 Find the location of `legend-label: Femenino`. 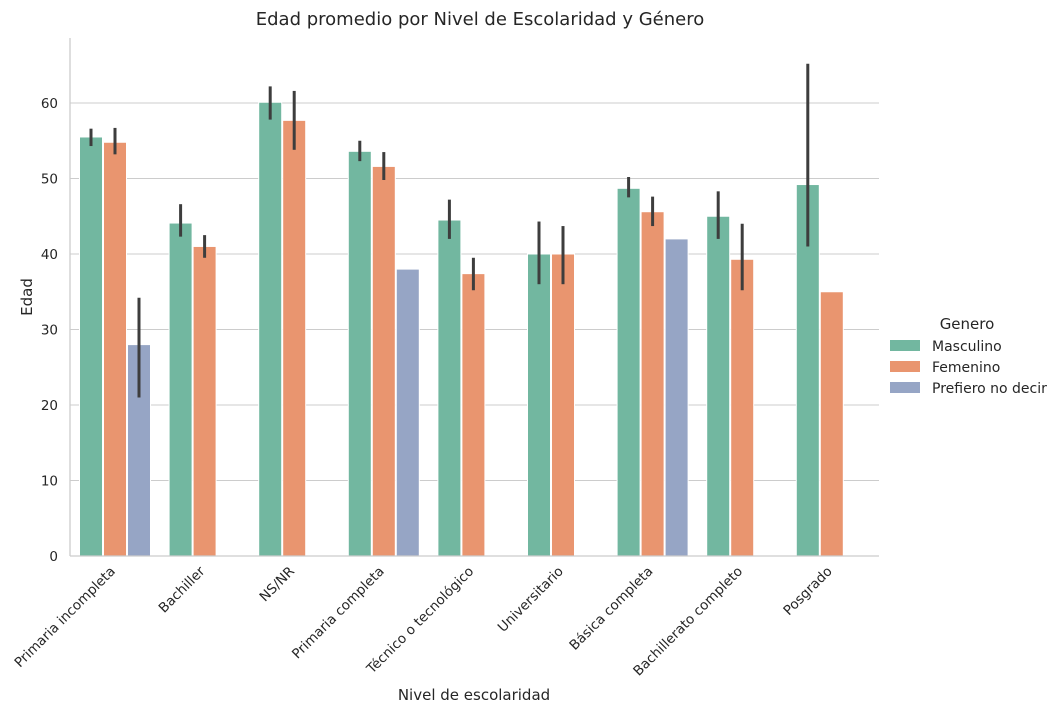

legend-label: Femenino is located at coordinates (966, 368).